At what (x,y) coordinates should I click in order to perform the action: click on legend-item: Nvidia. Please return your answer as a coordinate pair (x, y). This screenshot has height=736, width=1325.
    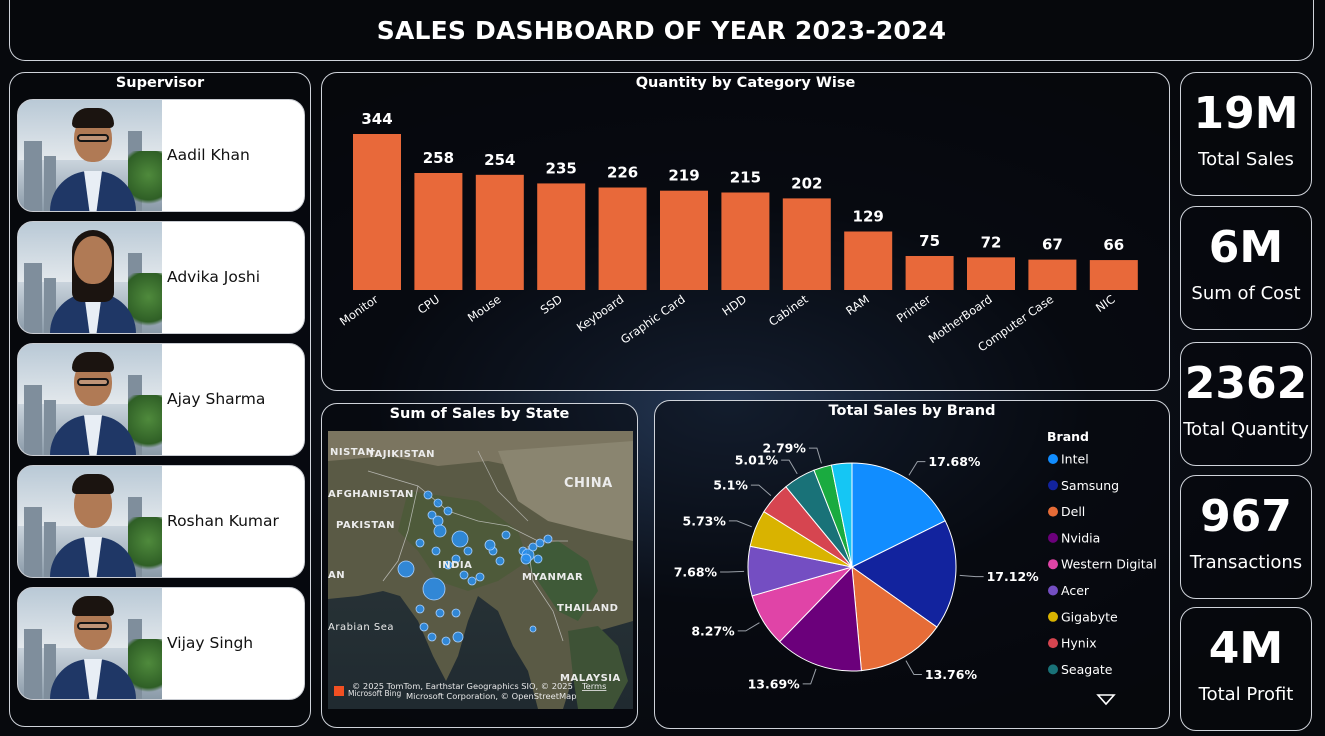
    Looking at the image, I should click on (1080, 537).